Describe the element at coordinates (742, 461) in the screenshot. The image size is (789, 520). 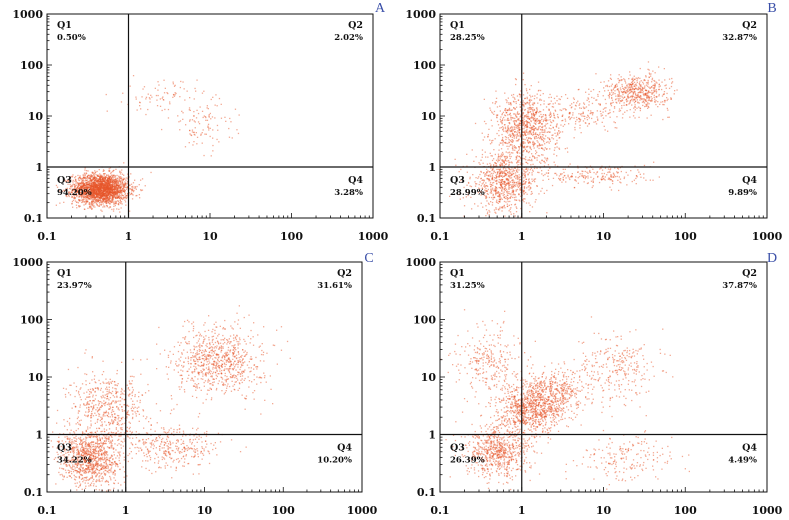
I see `quadrant-percent: 4.49%` at that location.